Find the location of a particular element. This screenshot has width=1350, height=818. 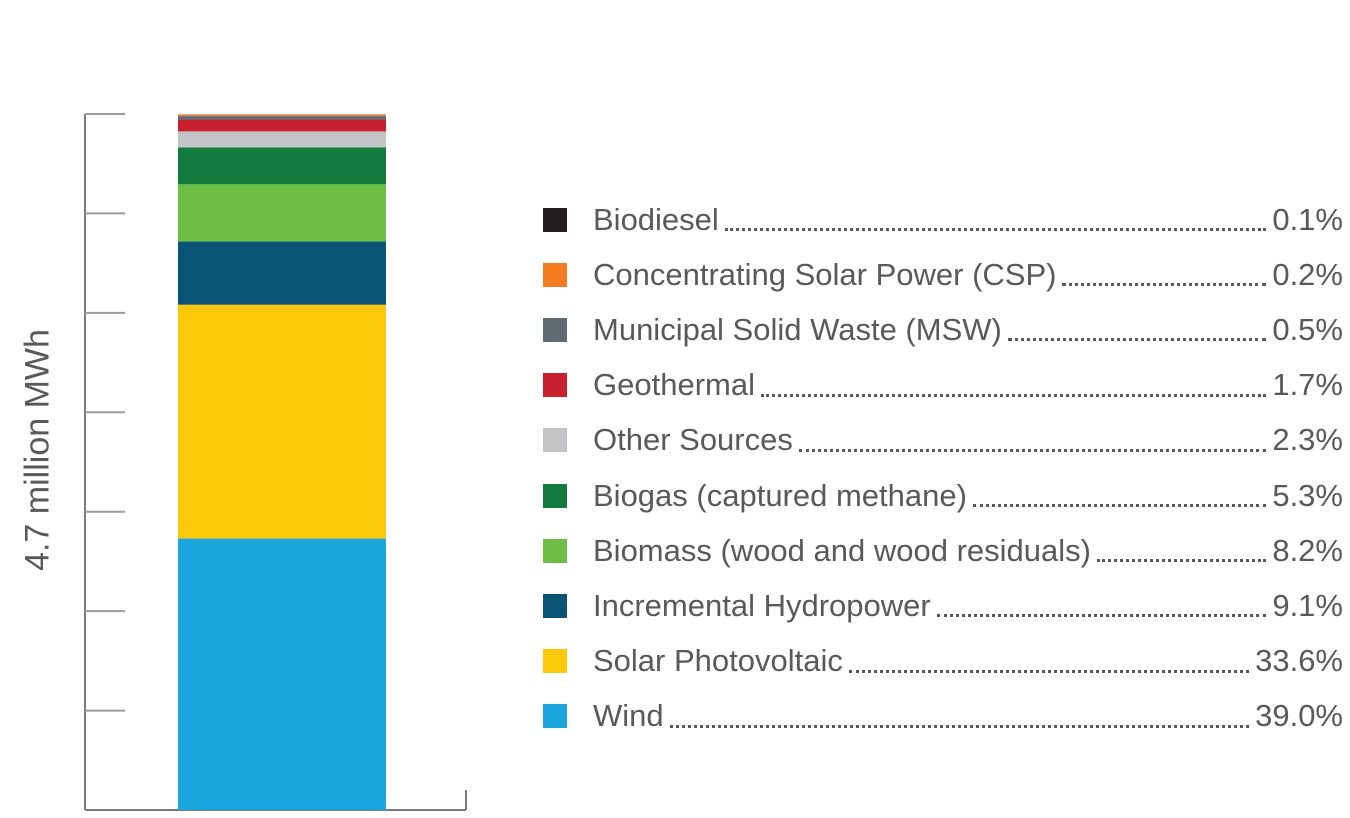

legend-label: Biomass (wood and wood residuals) is located at coordinates (842, 550).